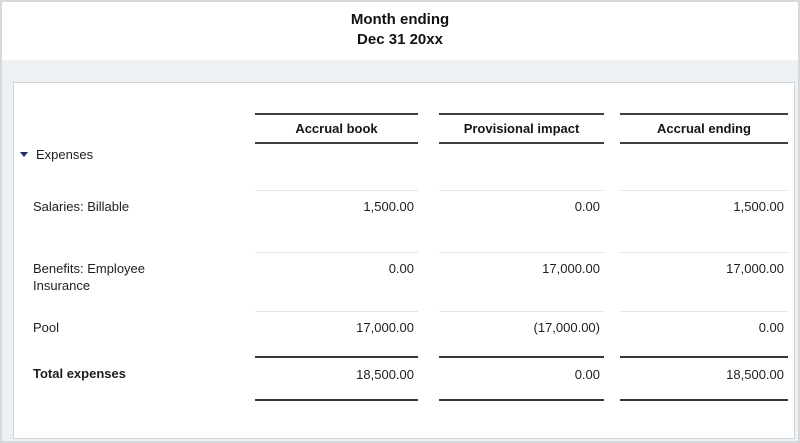  Describe the element at coordinates (521, 323) in the screenshot. I see `cell-provisional-impact: (17,000.00)` at that location.